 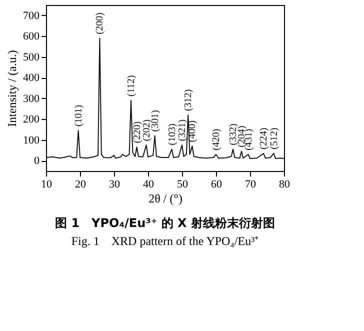 What do you see at coordinates (165, 223) in the screenshot?
I see `text: 图 1 YPO₄/Eu³⁺ 的 X 射线粉末衍射图` at bounding box center [165, 223].